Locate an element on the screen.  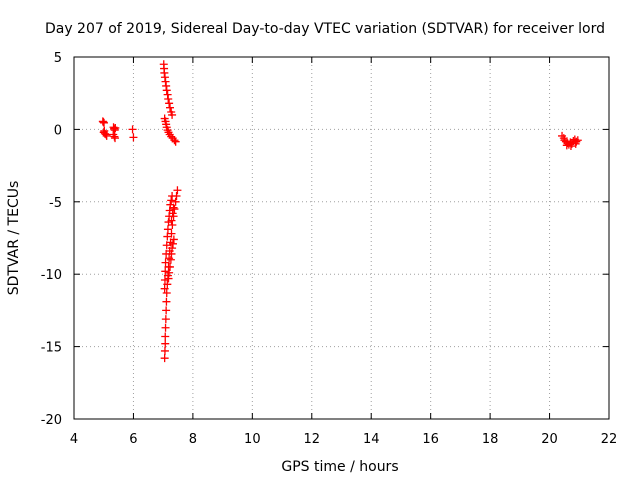
y-tick-label: -10 is located at coordinates (51, 275).